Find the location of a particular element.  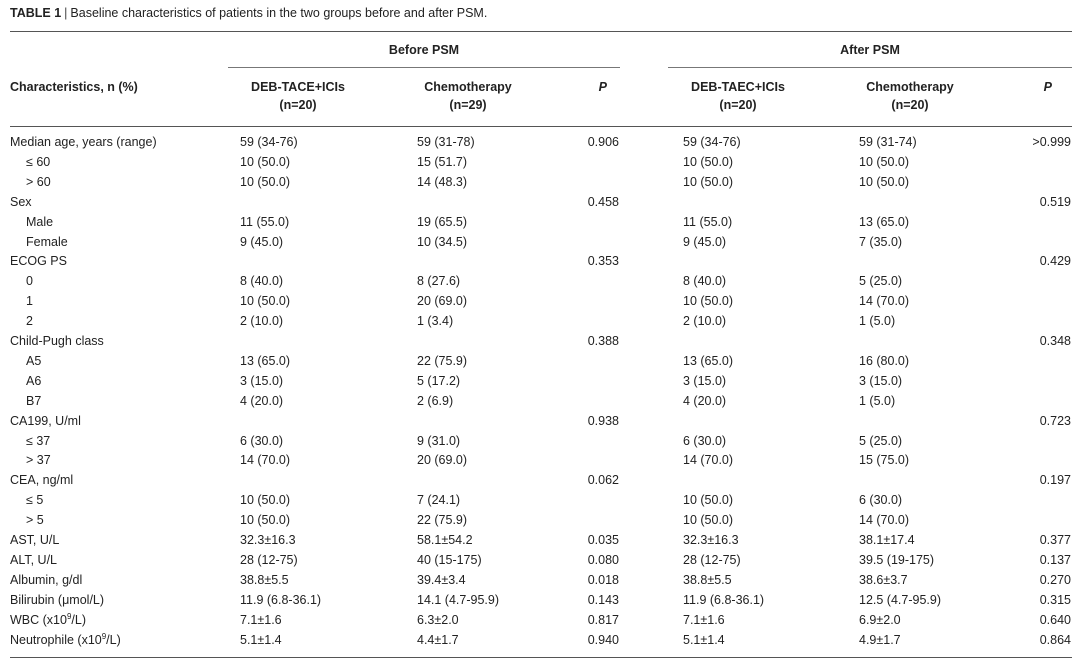

row-label: 1 is located at coordinates (29, 301).